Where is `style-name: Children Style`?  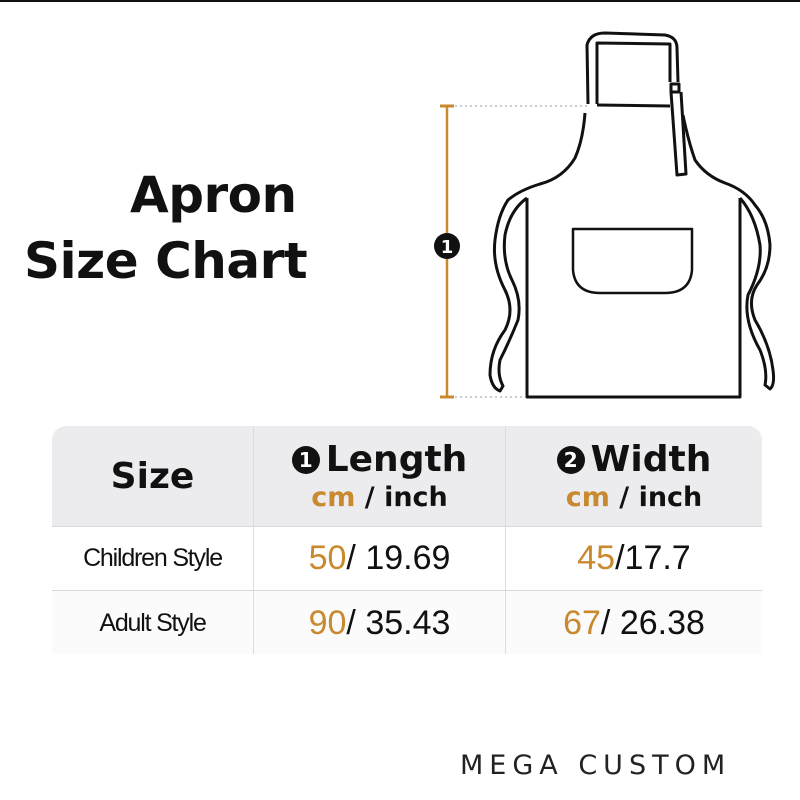
style-name: Children Style is located at coordinates (153, 558).